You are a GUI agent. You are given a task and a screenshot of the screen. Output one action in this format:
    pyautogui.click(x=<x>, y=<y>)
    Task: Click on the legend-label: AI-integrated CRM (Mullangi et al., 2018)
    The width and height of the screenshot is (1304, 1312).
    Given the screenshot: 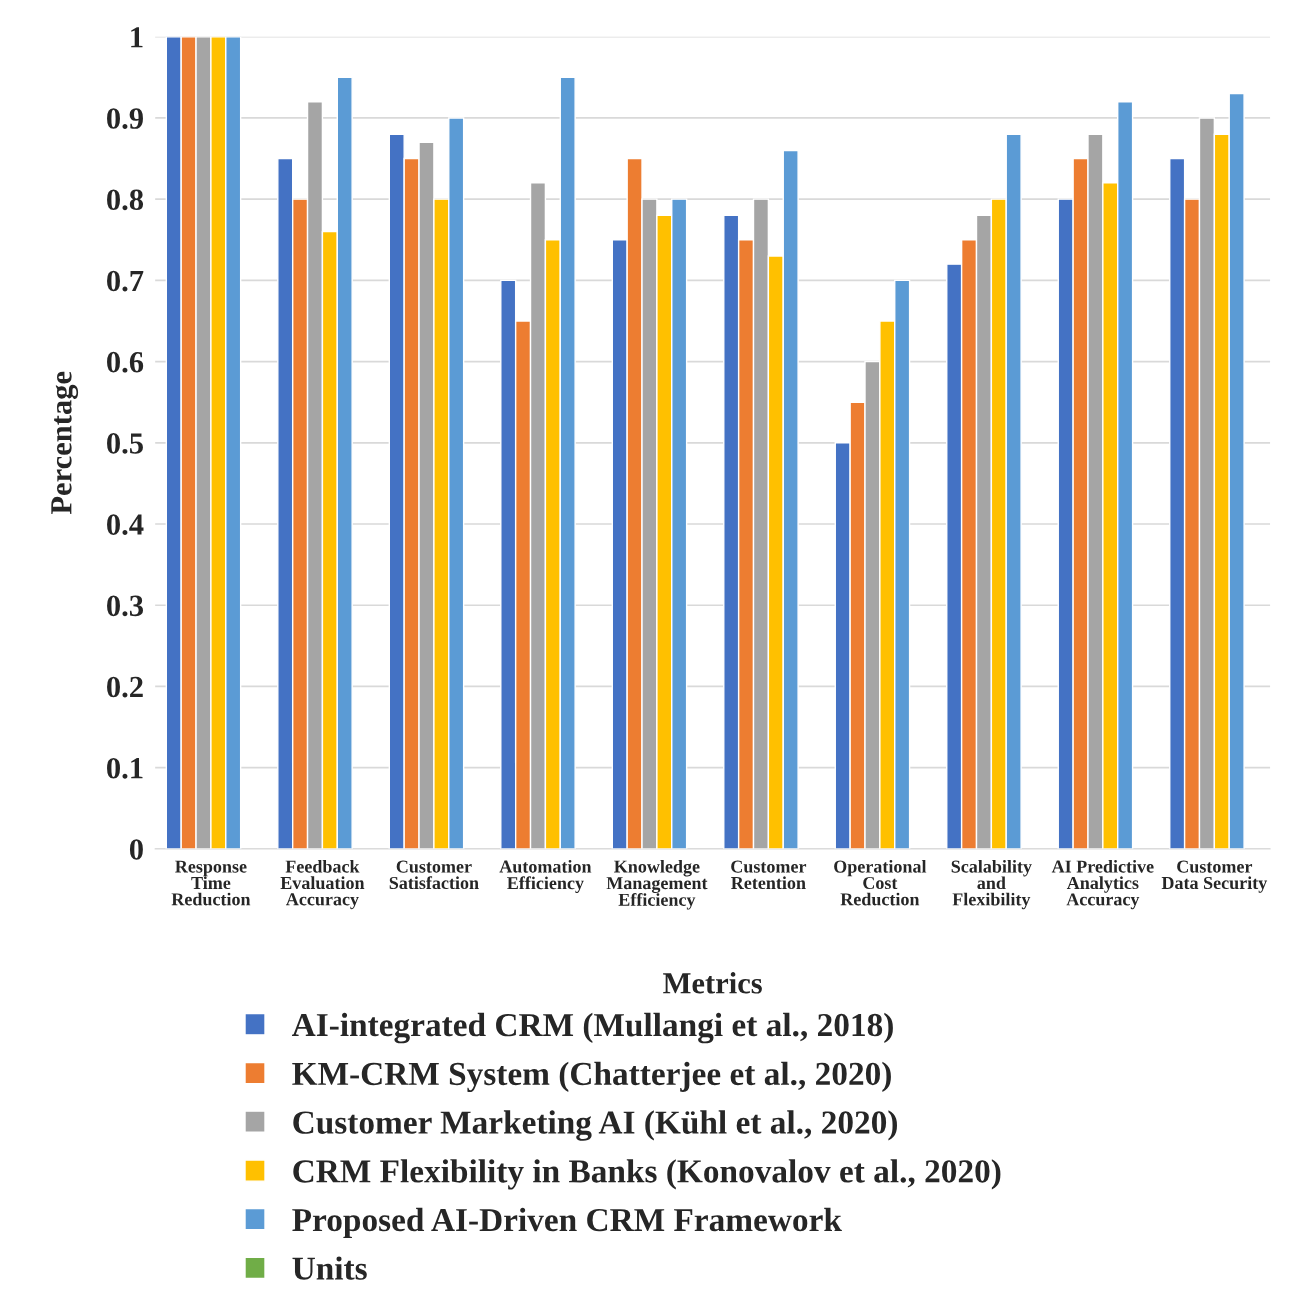 What is the action you would take?
    pyautogui.click(x=592, y=1028)
    